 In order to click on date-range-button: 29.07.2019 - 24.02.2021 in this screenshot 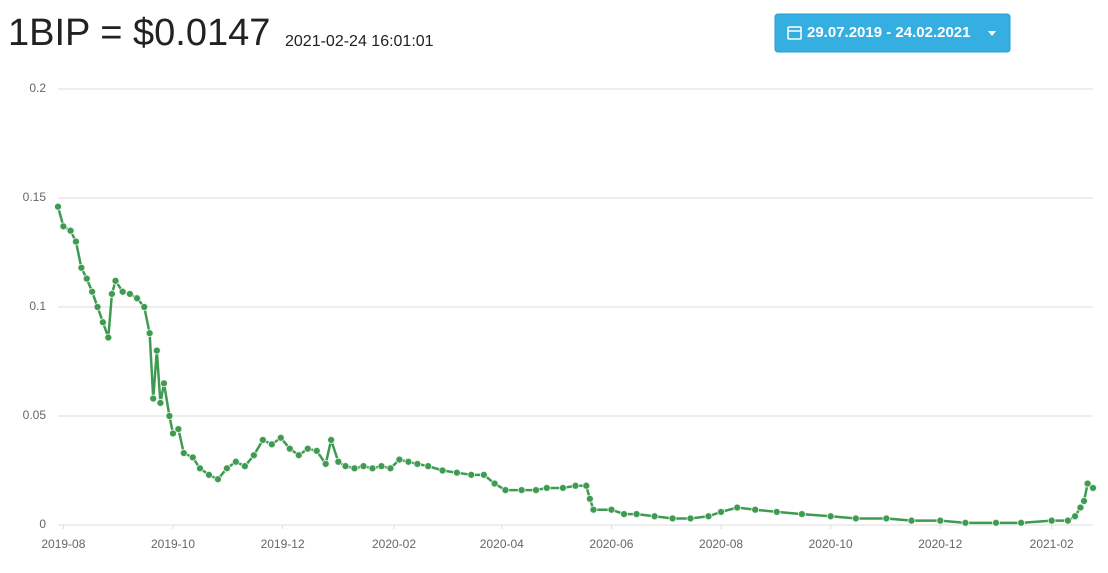, I will do `click(892, 33)`.